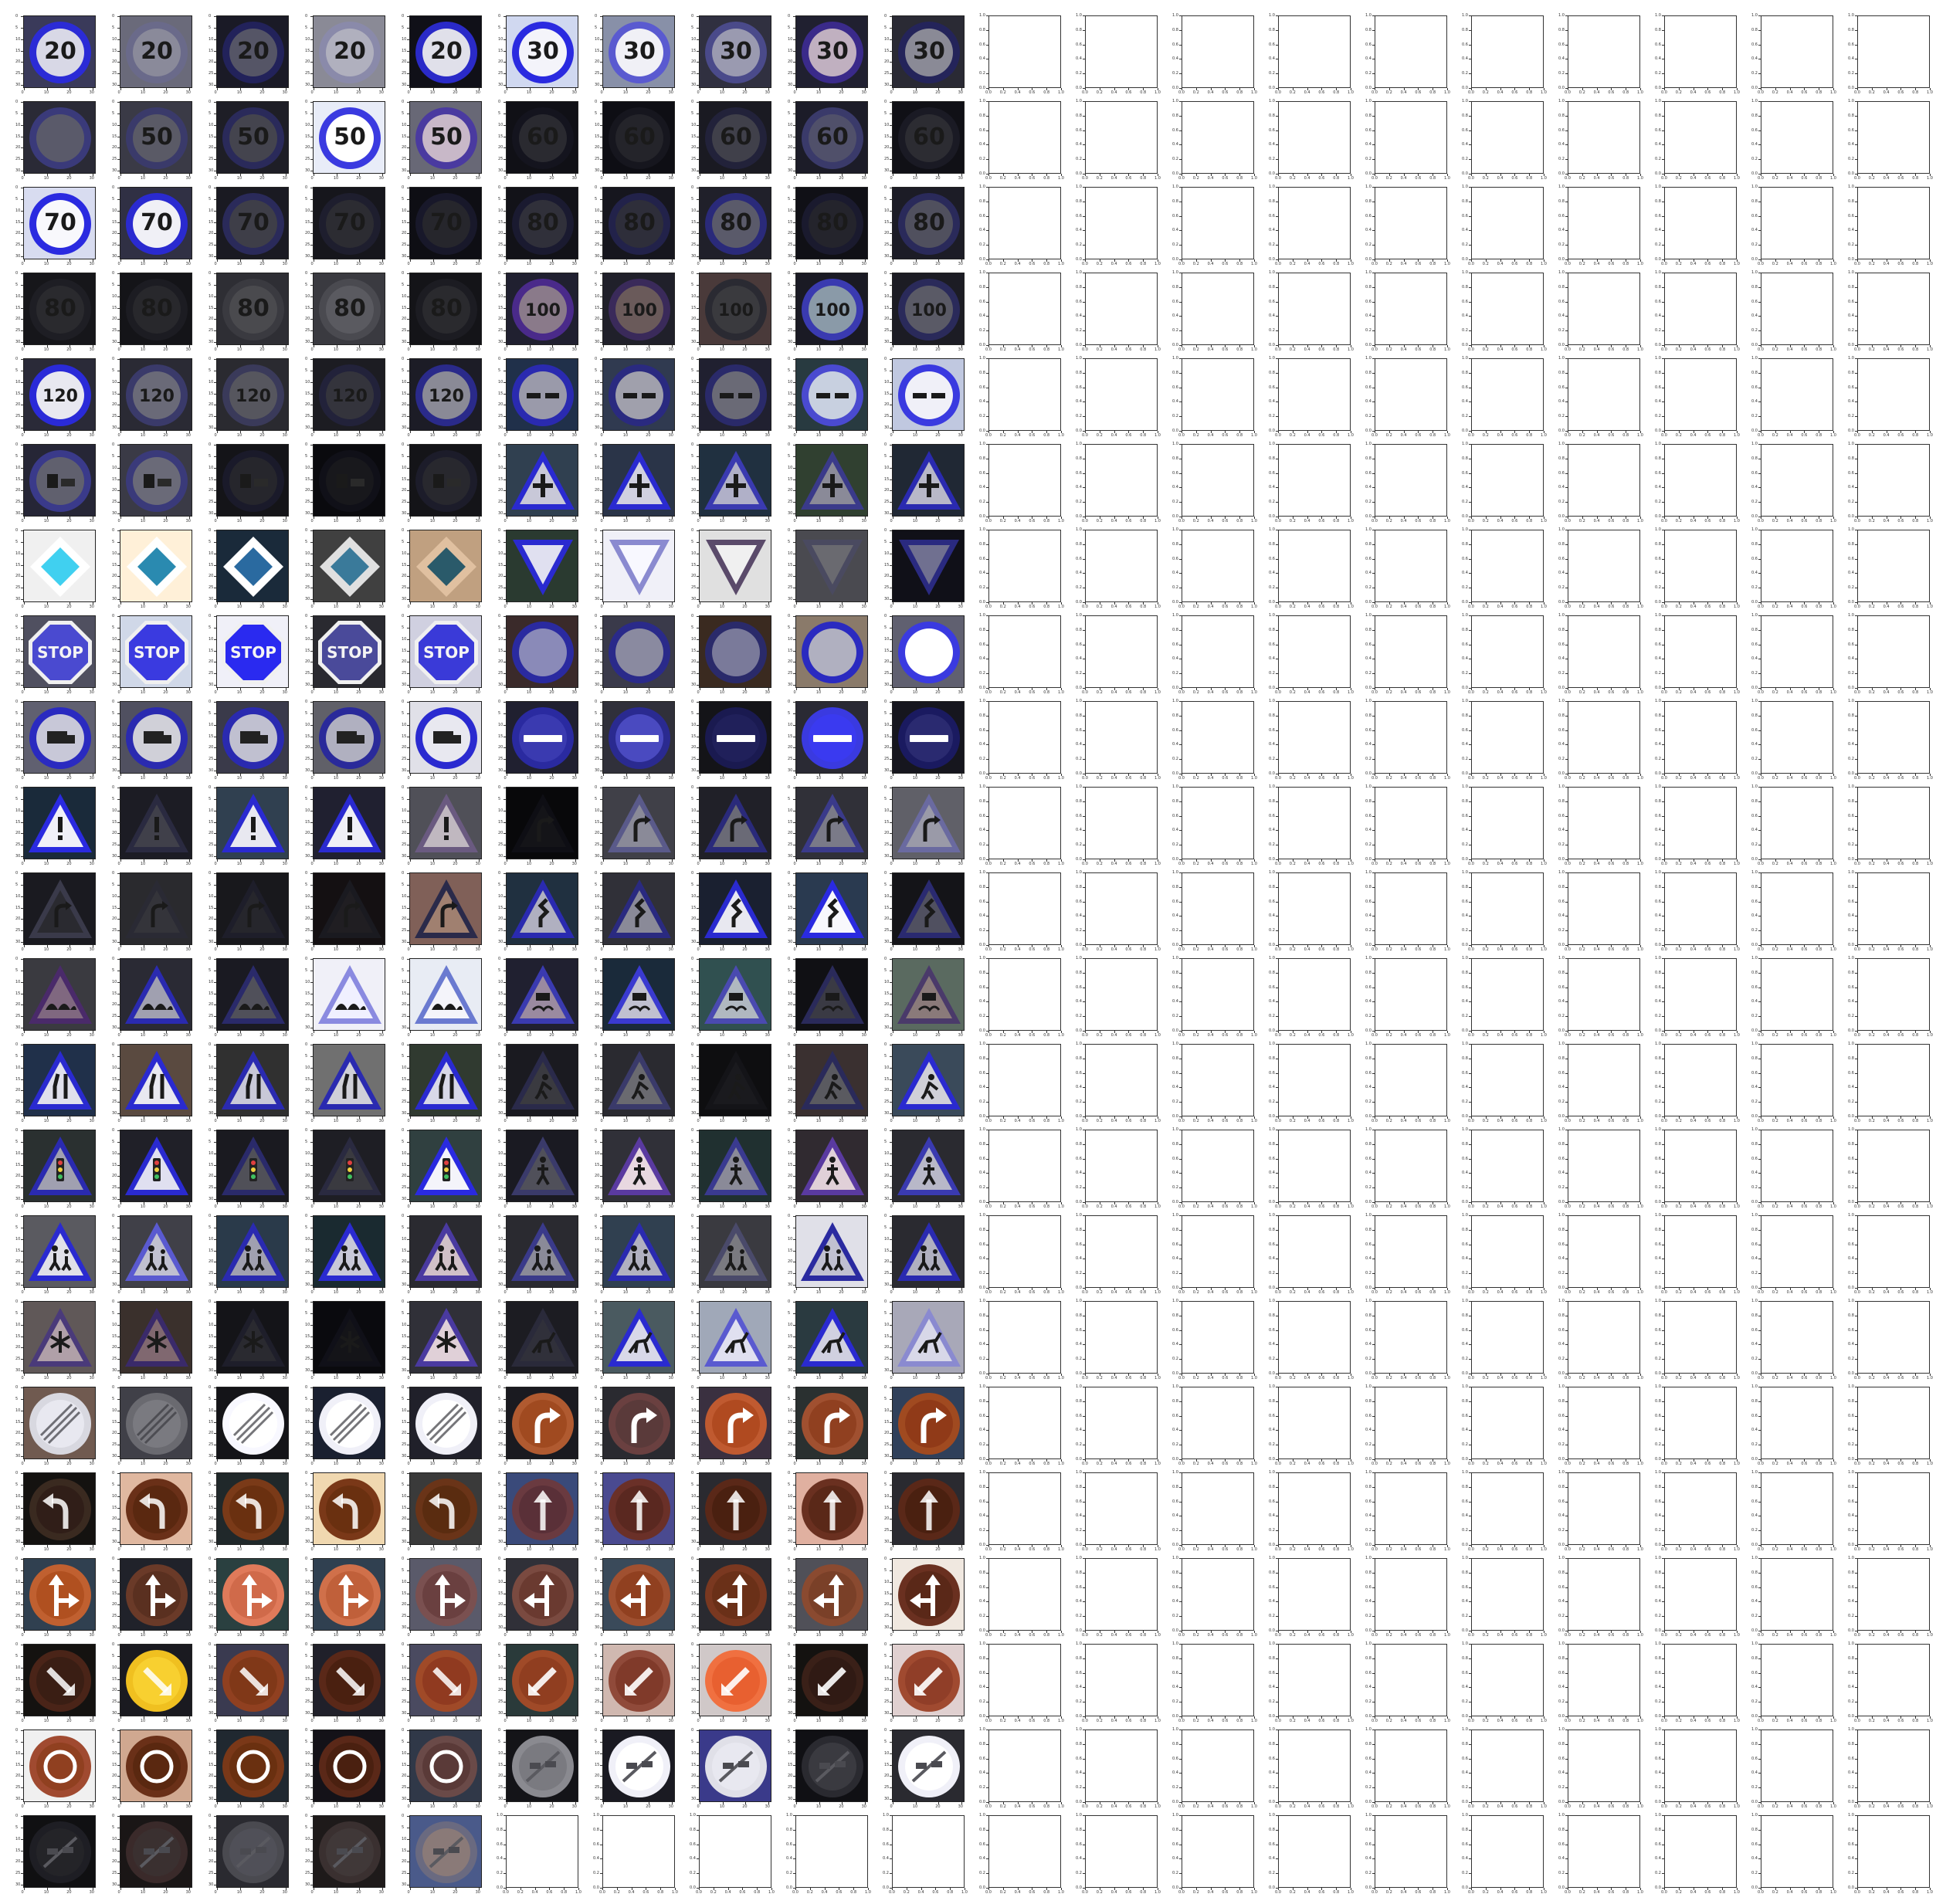 The height and width of the screenshot is (1904, 1953). I want to click on sample-image-cell: 70 0 10 20 30 0 5 10 15 20 25 30, so click(345, 226).